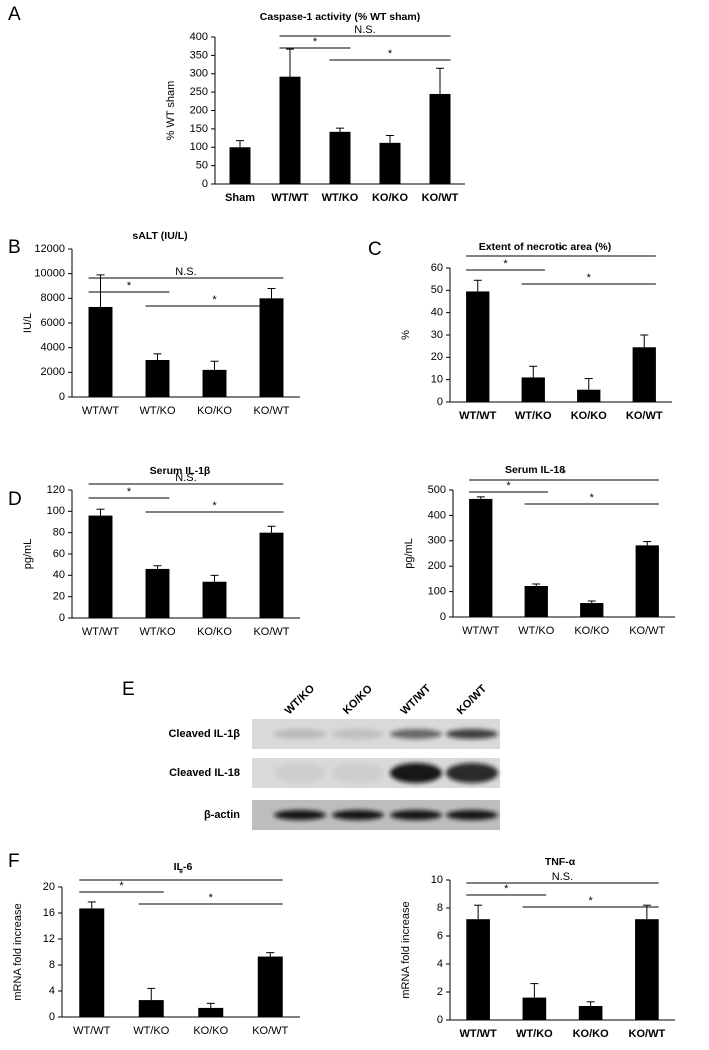 Image resolution: width=709 pixels, height=1050 pixels. Describe the element at coordinates (199, 92) in the screenshot. I see `y-tick-label: 250` at that location.